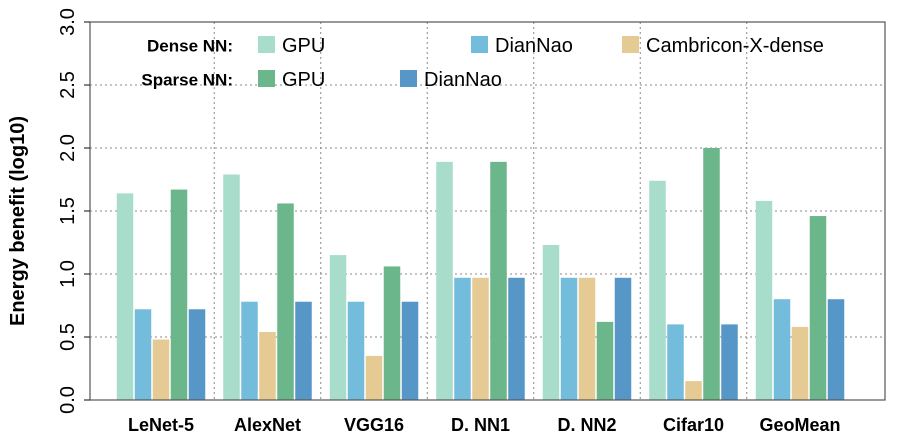 This screenshot has width=899, height=442. I want to click on y-tick-label: 0.5, so click(68, 337).